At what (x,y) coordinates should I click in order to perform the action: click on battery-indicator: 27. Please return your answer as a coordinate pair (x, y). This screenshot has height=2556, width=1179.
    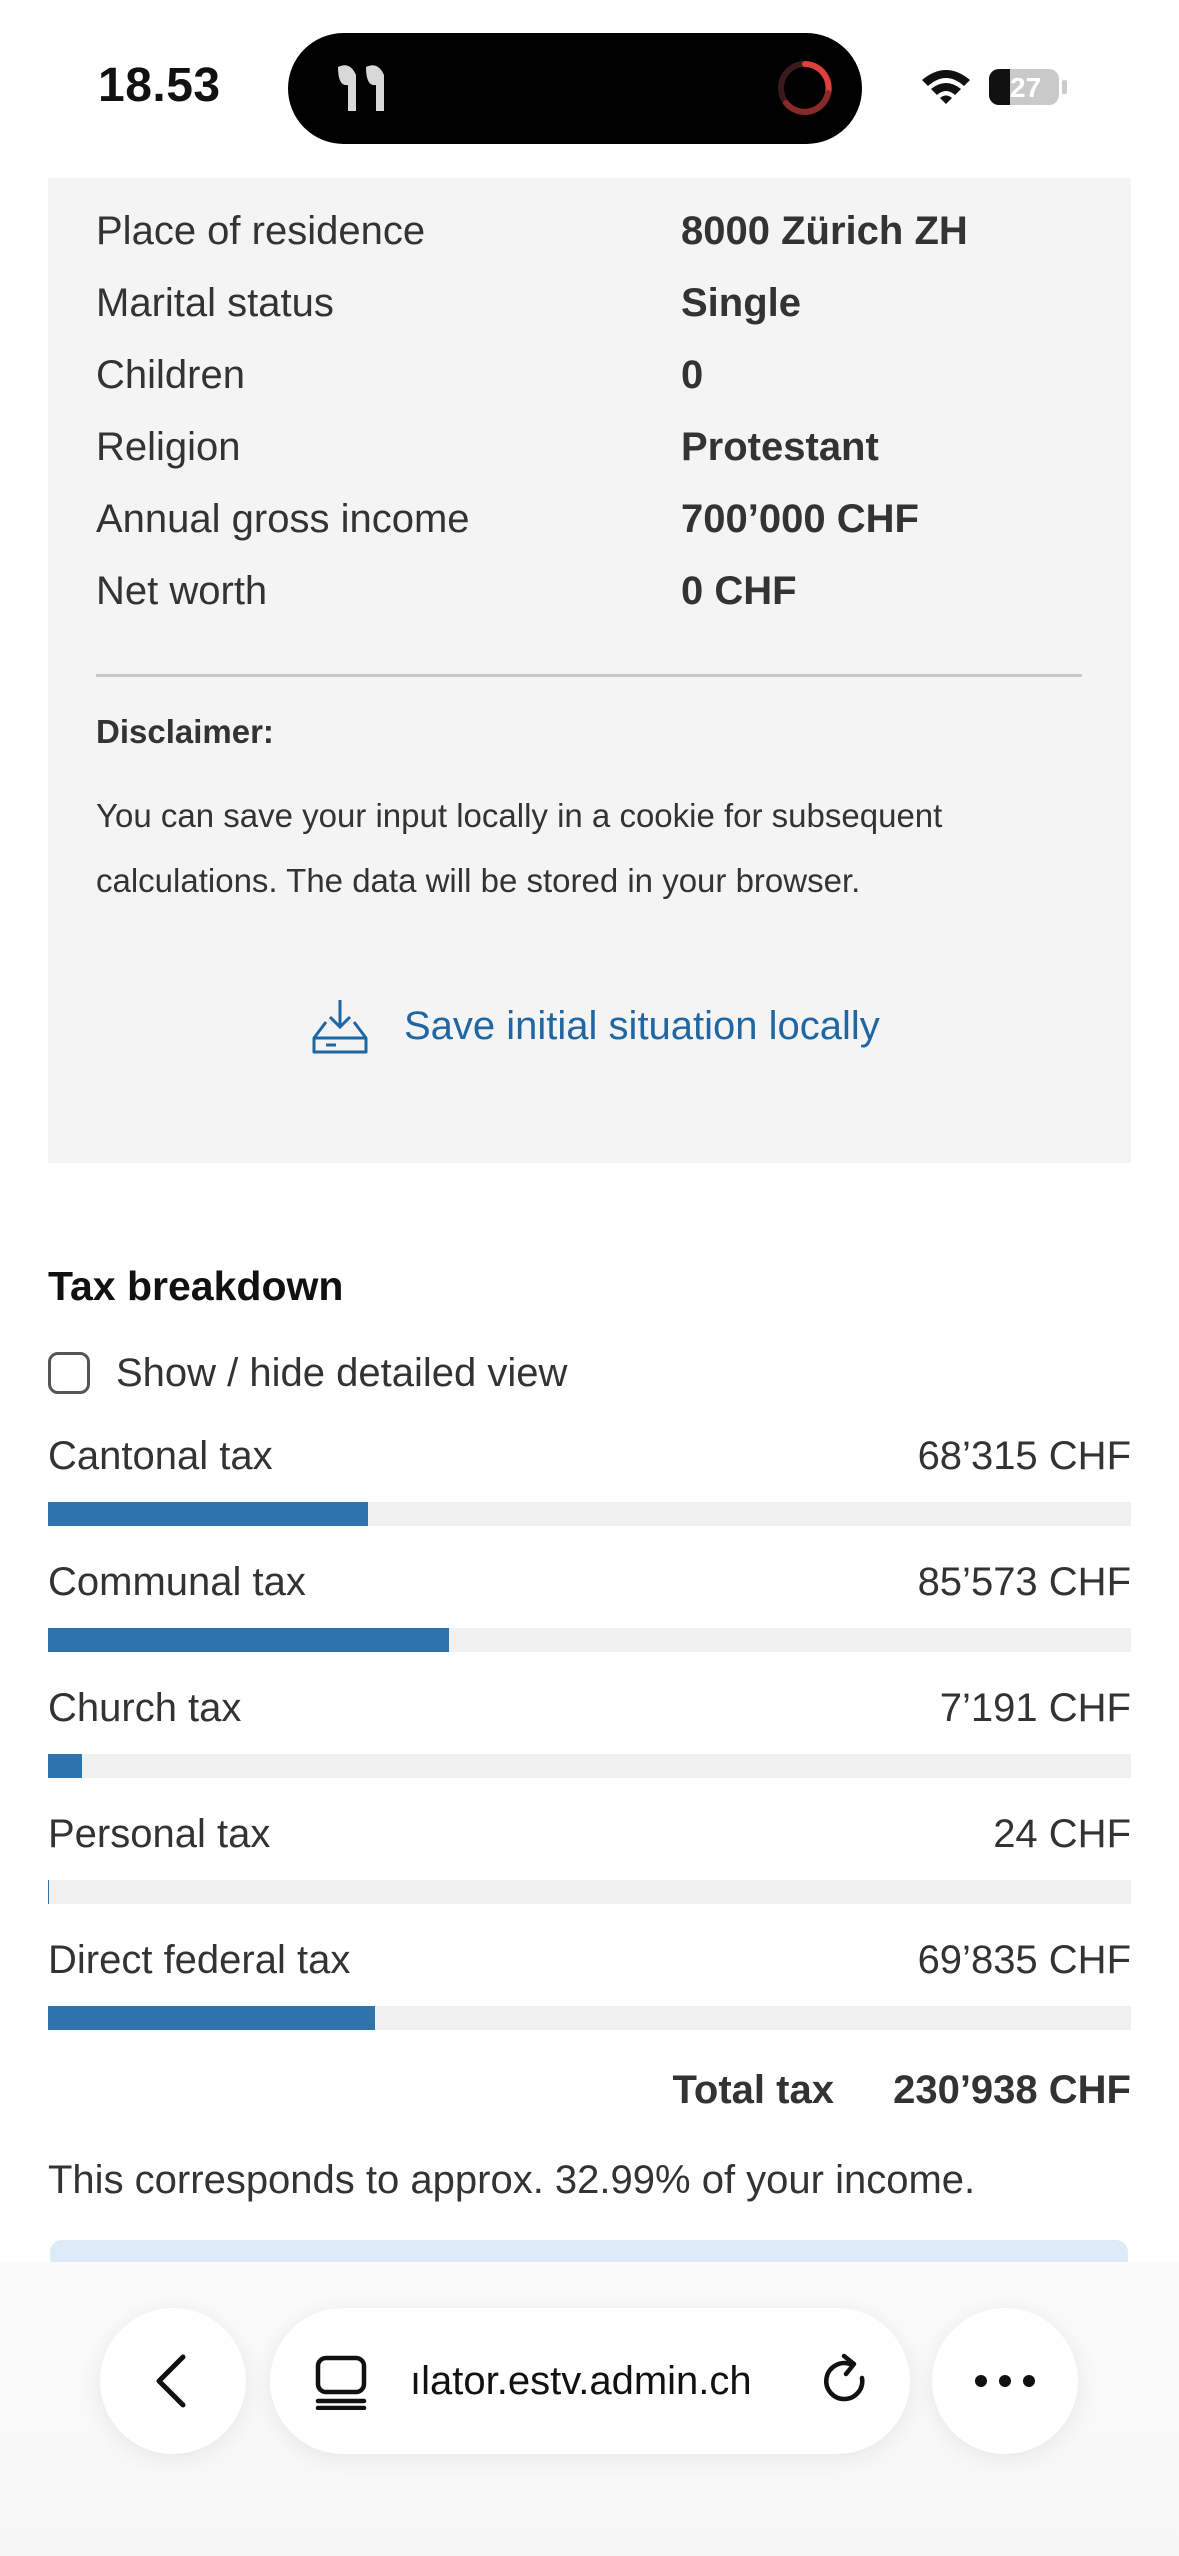
    Looking at the image, I should click on (1028, 87).